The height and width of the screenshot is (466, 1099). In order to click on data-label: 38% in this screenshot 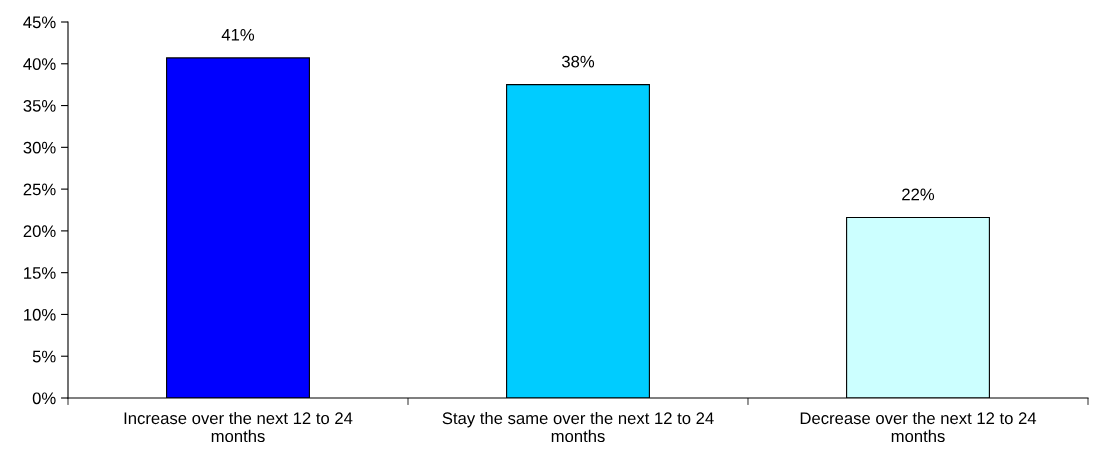, I will do `click(578, 61)`.